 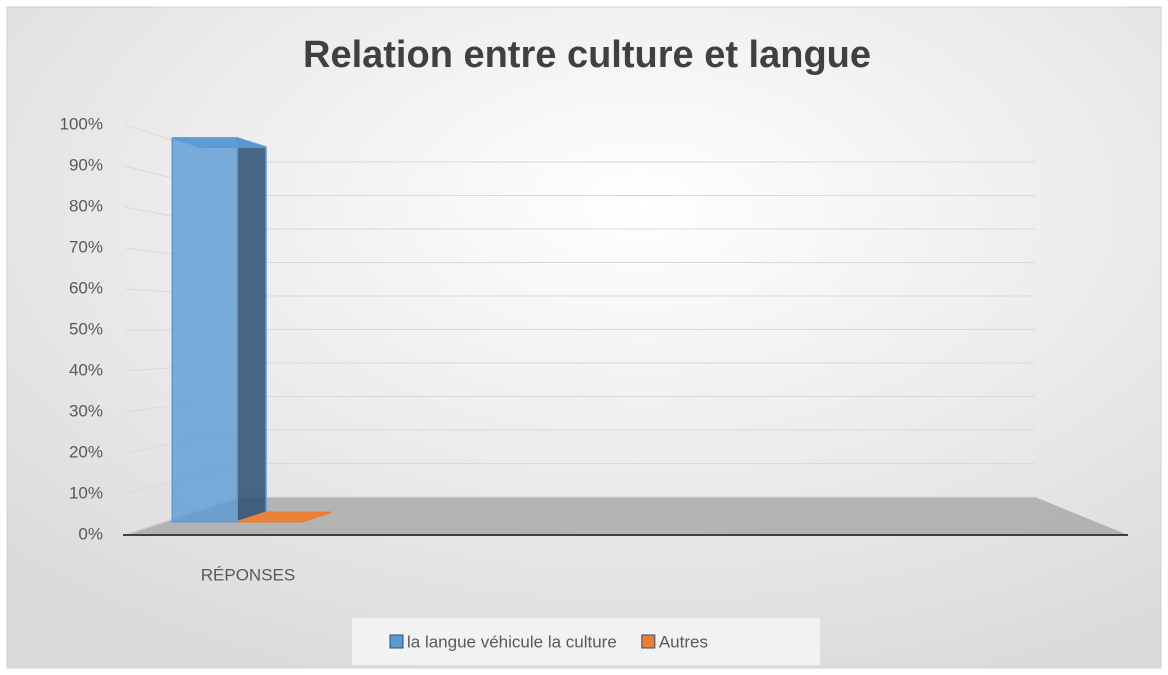 I want to click on y-tick-label: 20%, so click(x=86, y=451).